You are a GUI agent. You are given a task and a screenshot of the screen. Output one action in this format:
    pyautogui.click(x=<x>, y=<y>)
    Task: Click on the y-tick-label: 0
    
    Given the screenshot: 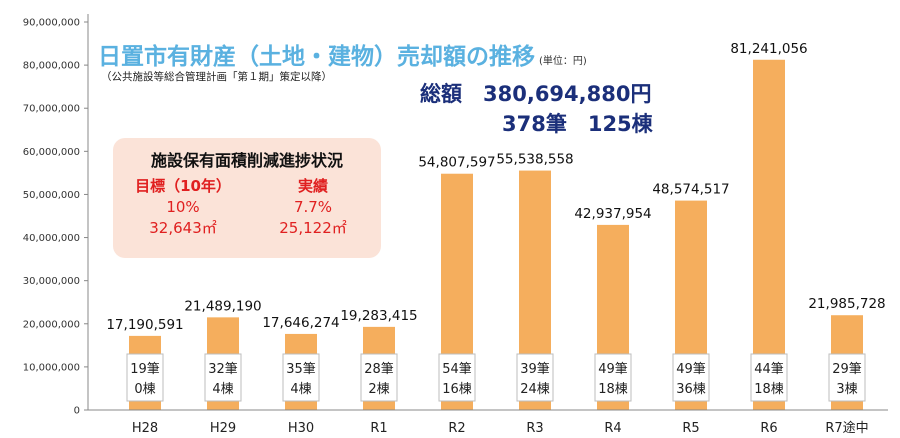 What is the action you would take?
    pyautogui.click(x=77, y=411)
    